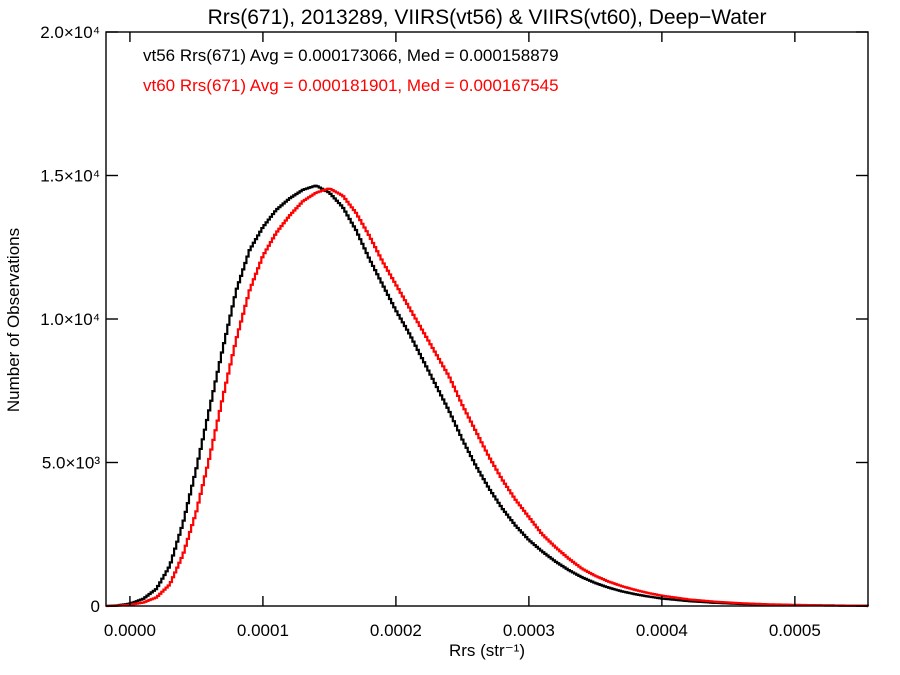  What do you see at coordinates (13, 320) in the screenshot?
I see `y-axis-label: Number of Observations` at bounding box center [13, 320].